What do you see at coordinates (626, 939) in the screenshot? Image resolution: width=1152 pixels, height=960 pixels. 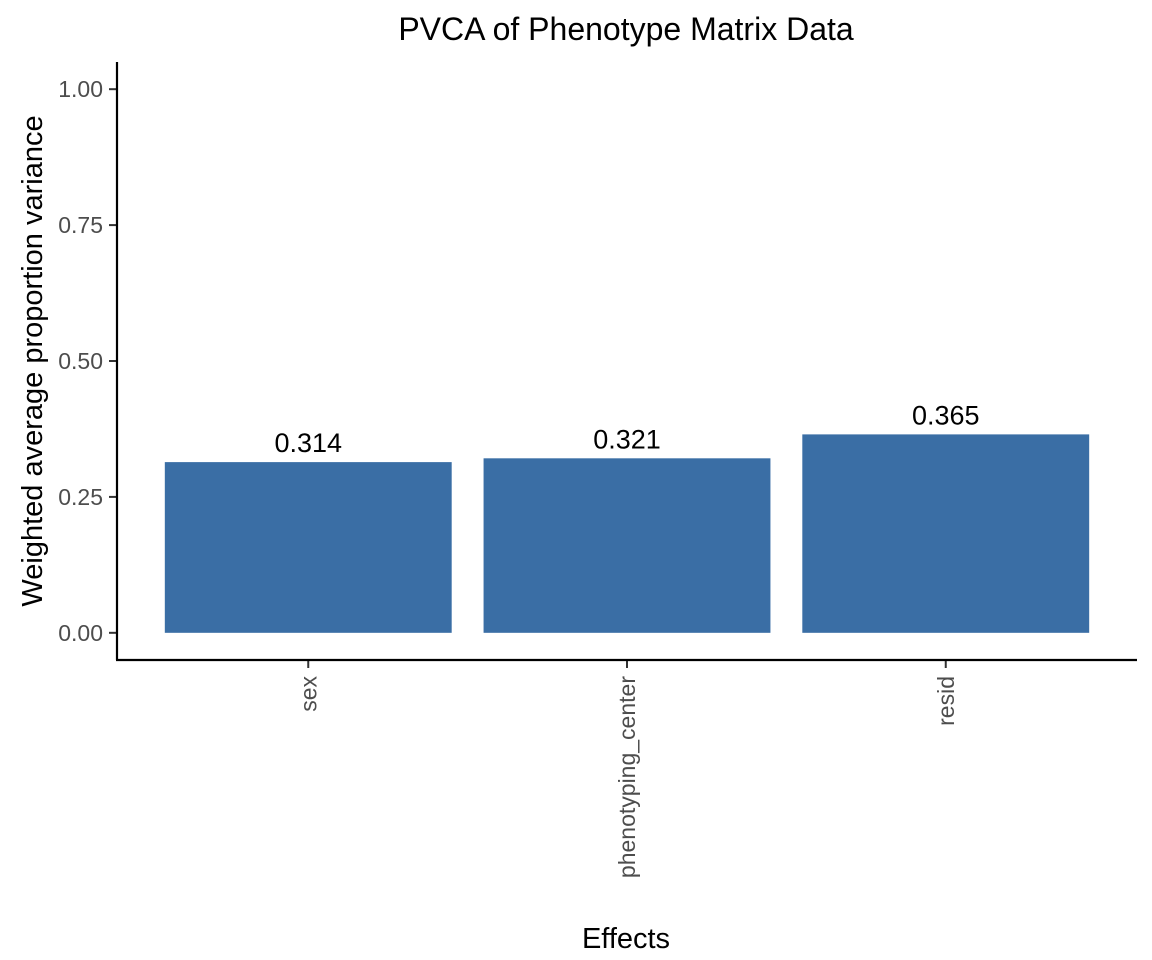 I see `x-axis-title: Effects` at bounding box center [626, 939].